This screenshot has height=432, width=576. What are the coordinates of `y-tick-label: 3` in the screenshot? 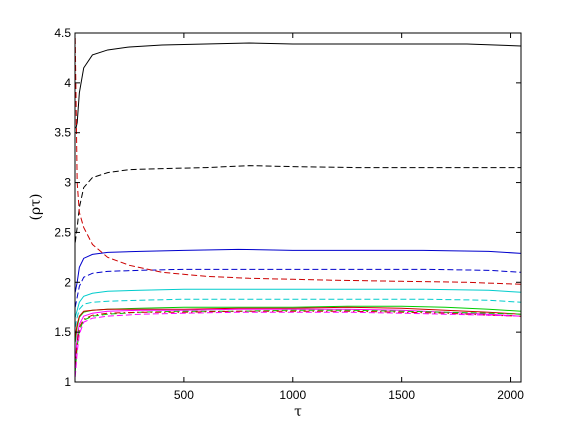 It's located at (67, 183).